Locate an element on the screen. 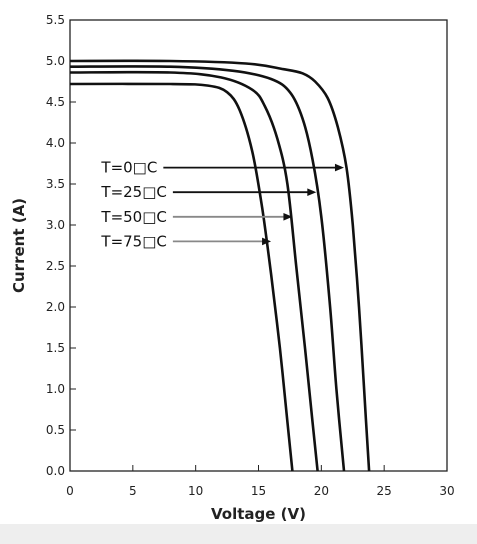  y-tick-label: 2.0 is located at coordinates (55, 307).